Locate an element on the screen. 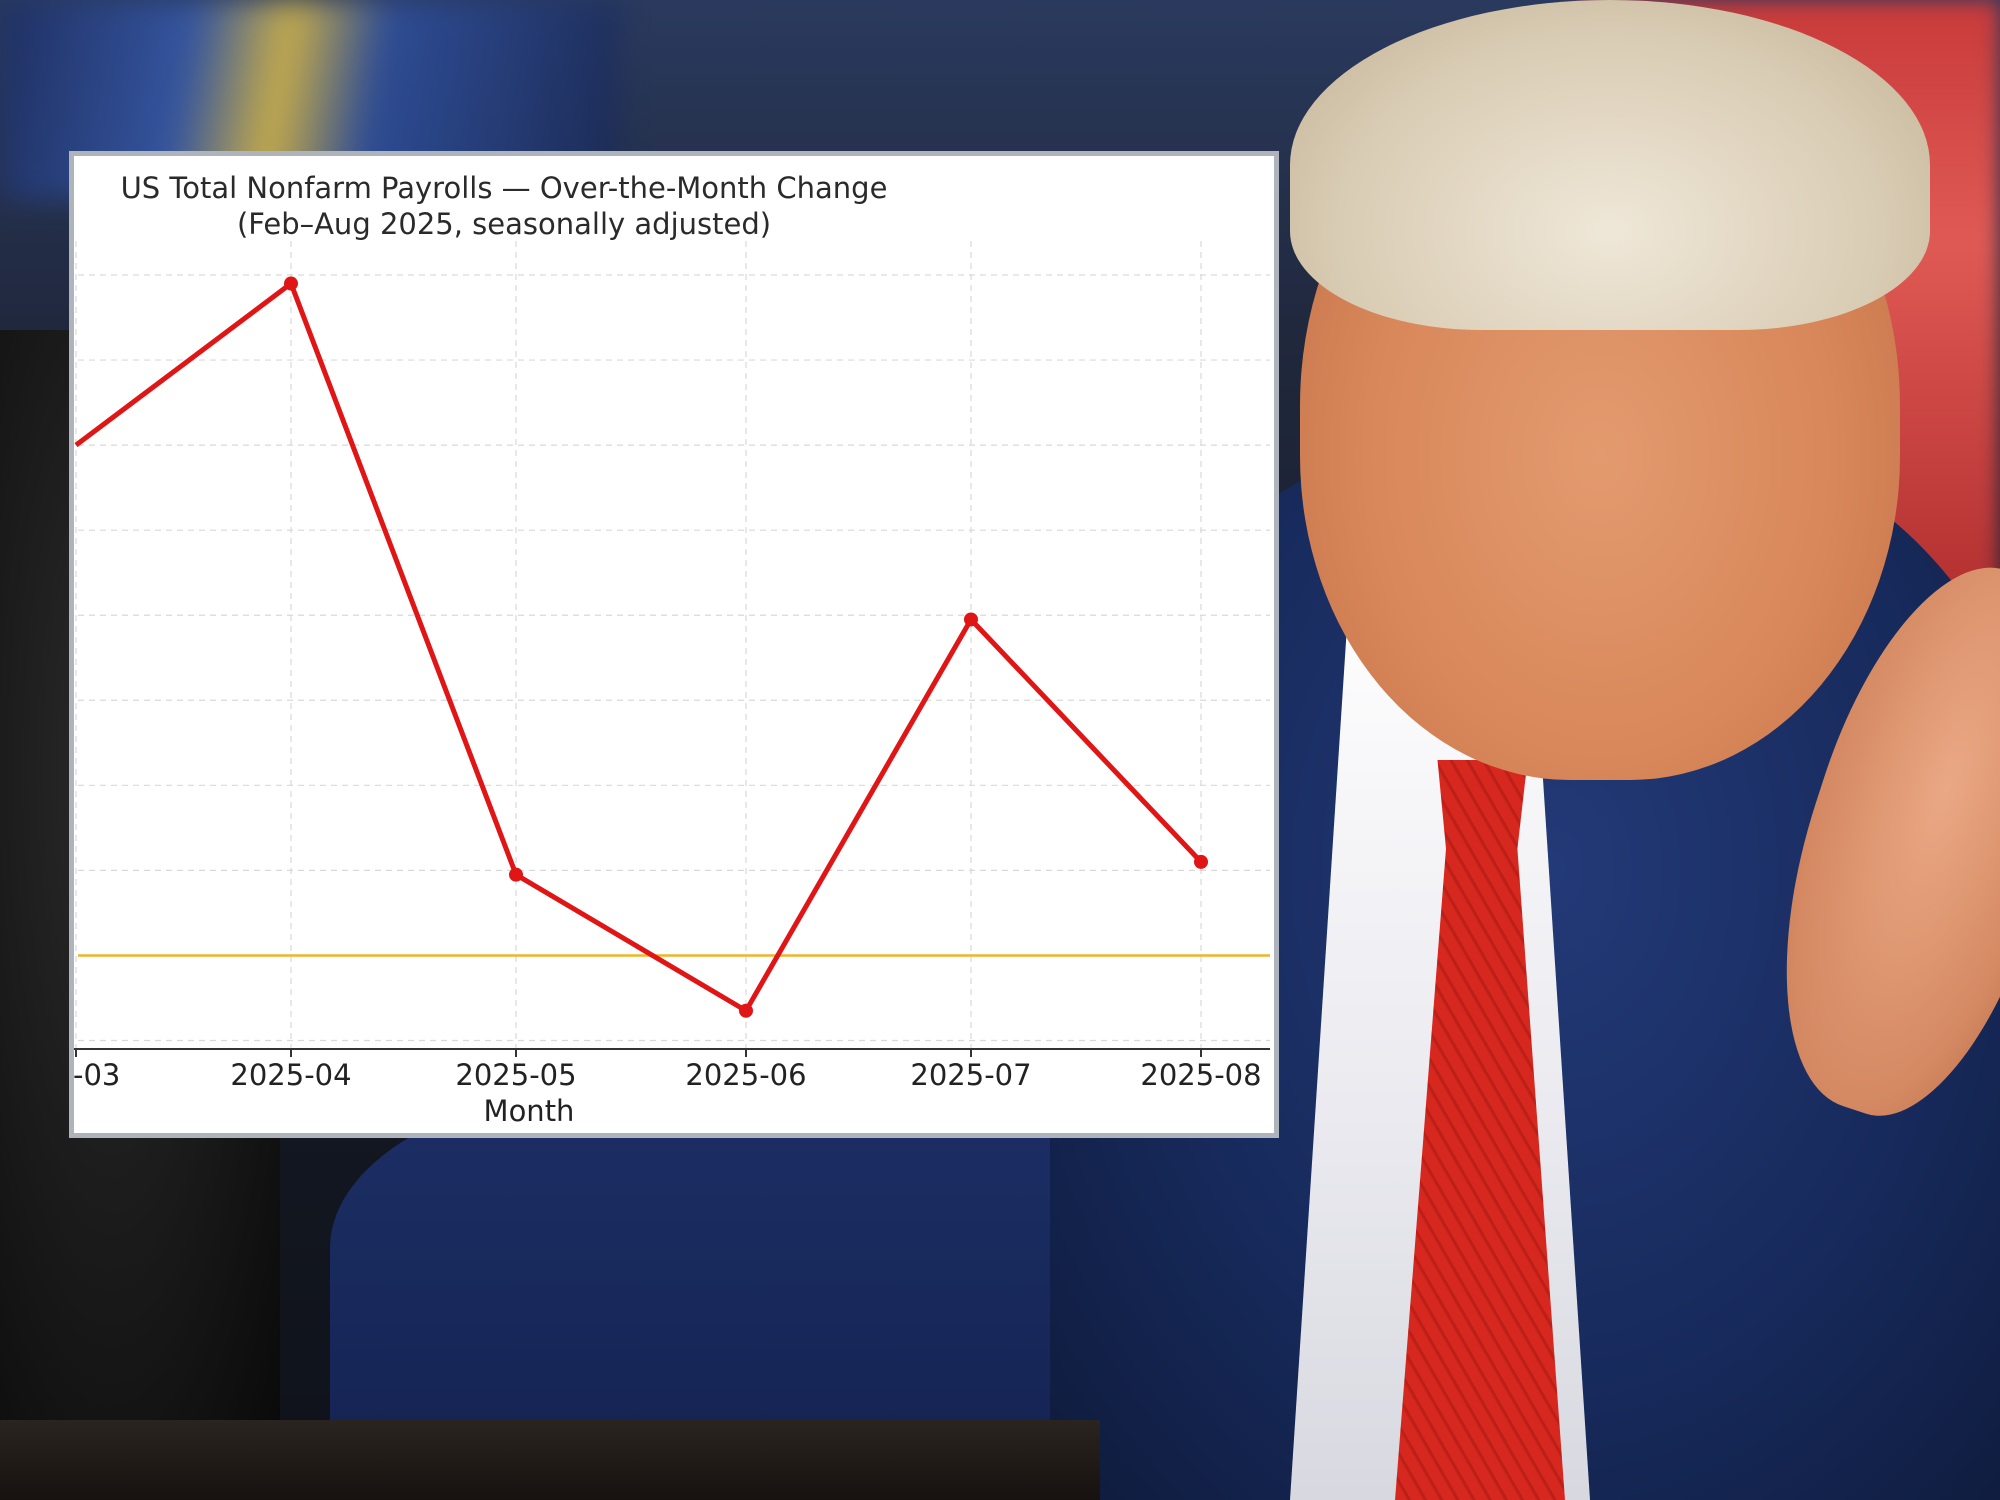 This screenshot has width=2000, height=1500. x-tick-label: 2025-06 is located at coordinates (745, 1075).